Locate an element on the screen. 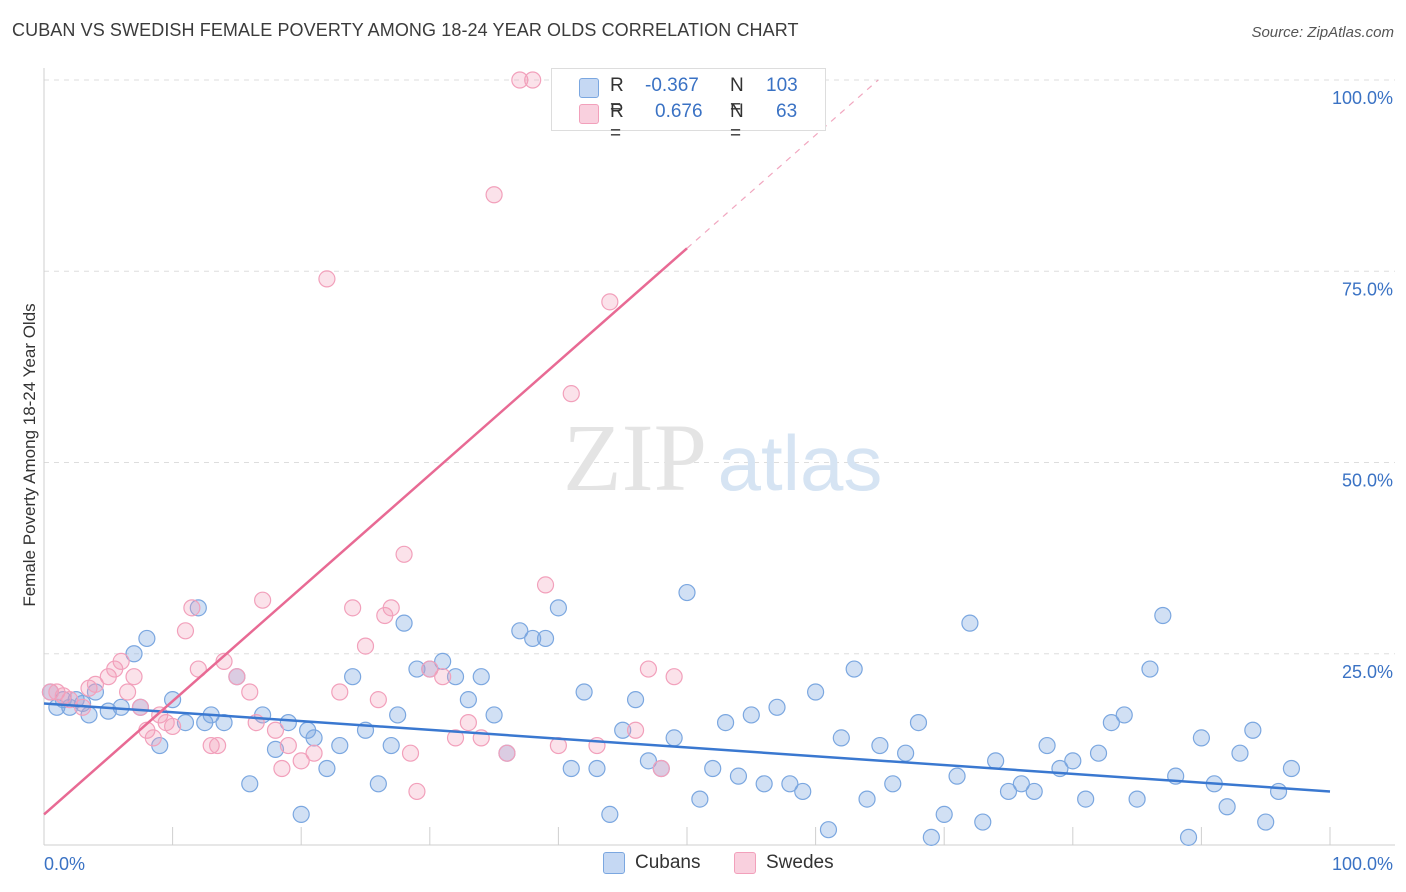 The image size is (1406, 892). cubans-legend-label: Cubans is located at coordinates (668, 862).